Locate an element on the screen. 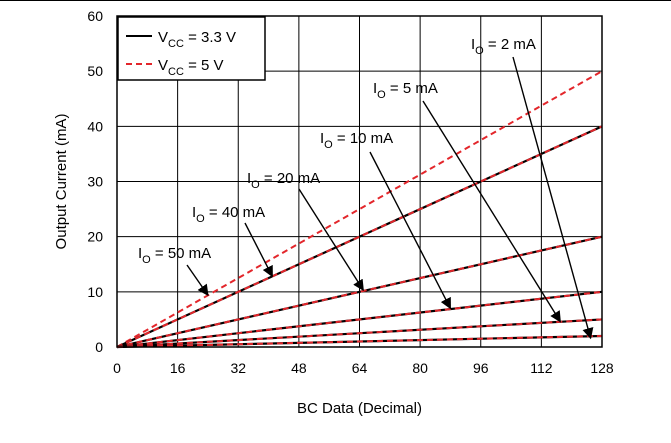  y-tick-label: 10 is located at coordinates (95, 292).